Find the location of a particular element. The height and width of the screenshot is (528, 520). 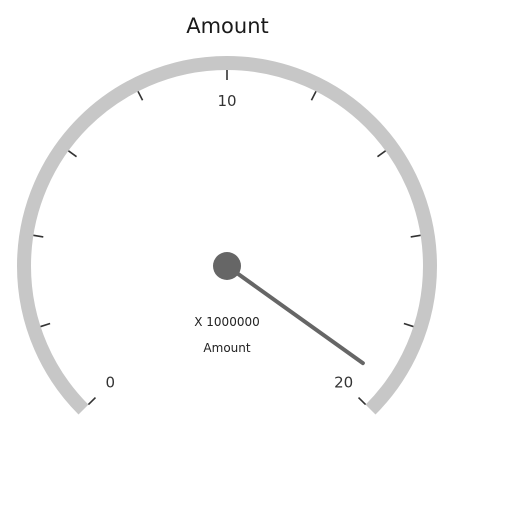

gauge-tick-label: 0 is located at coordinates (111, 383).